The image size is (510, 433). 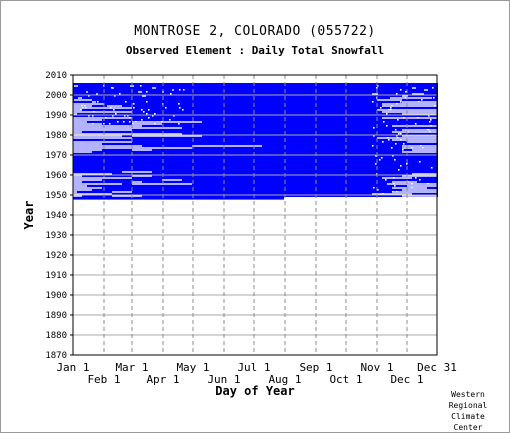 What do you see at coordinates (29, 215) in the screenshot?
I see `y-axis-label: Year` at bounding box center [29, 215].